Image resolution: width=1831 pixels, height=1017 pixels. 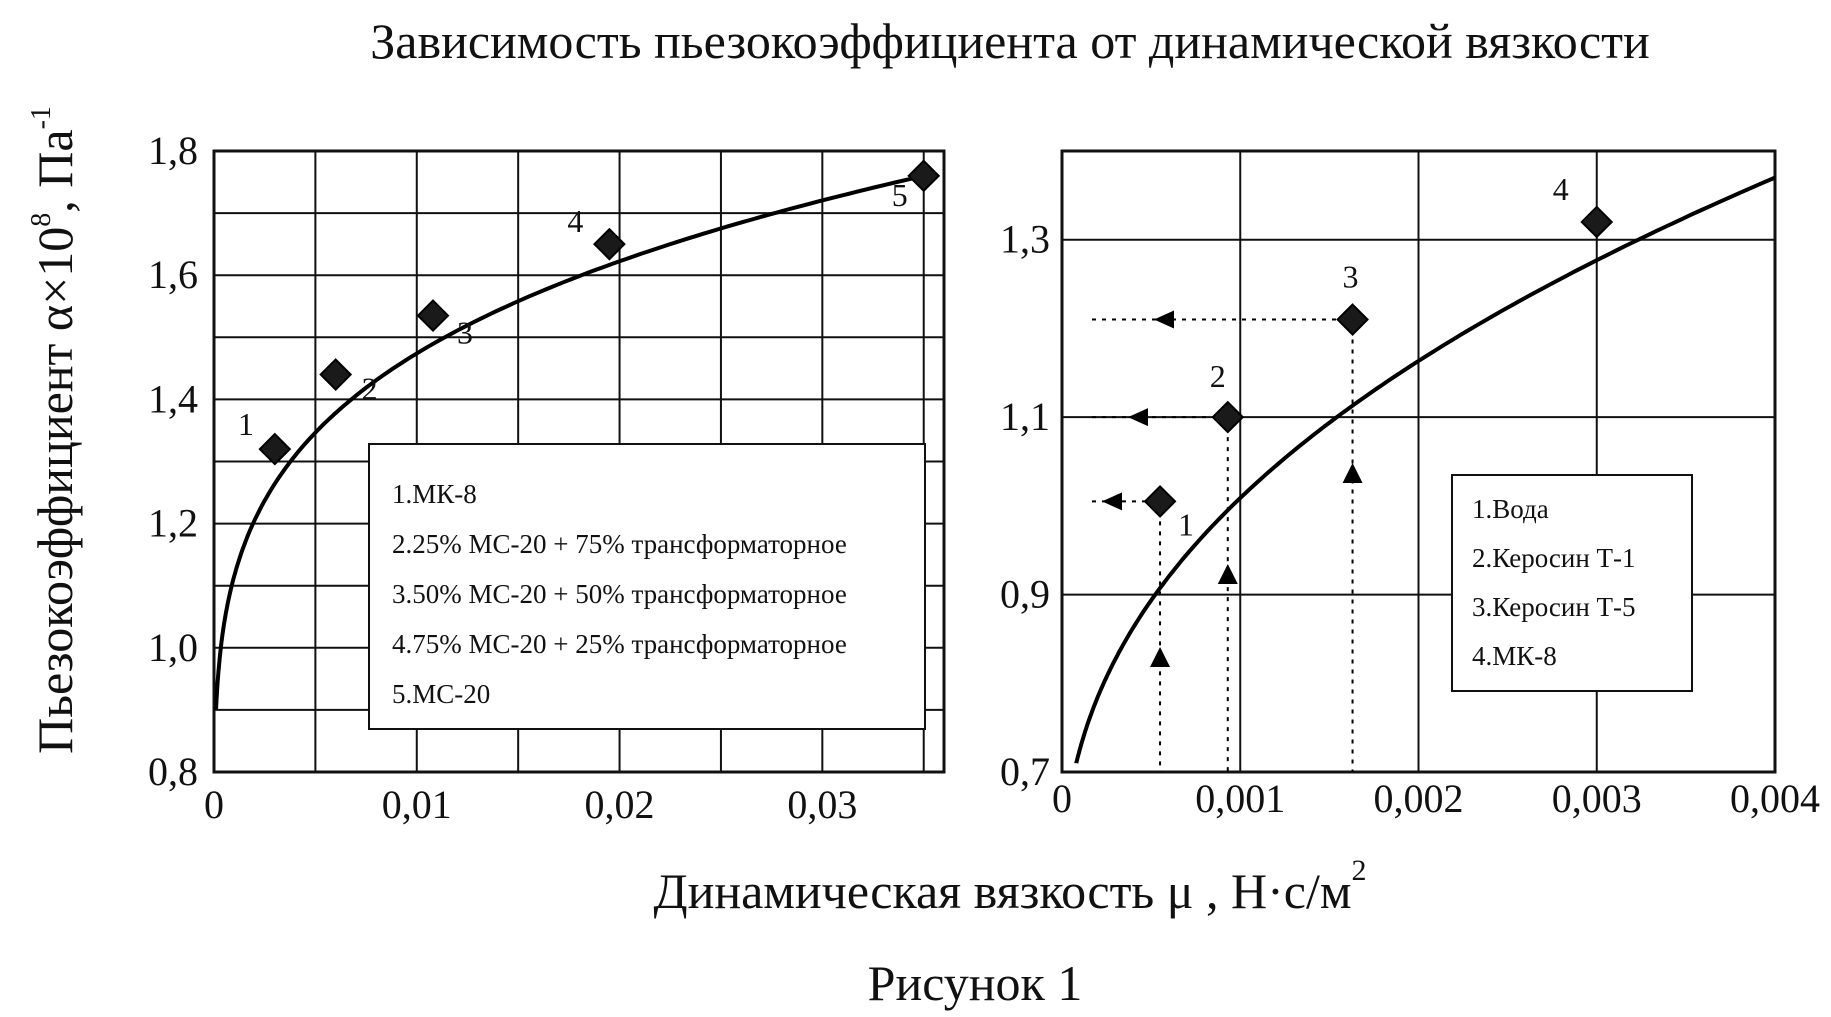 What do you see at coordinates (173, 523) in the screenshot?
I see `left-y-tick-label: 1,2` at bounding box center [173, 523].